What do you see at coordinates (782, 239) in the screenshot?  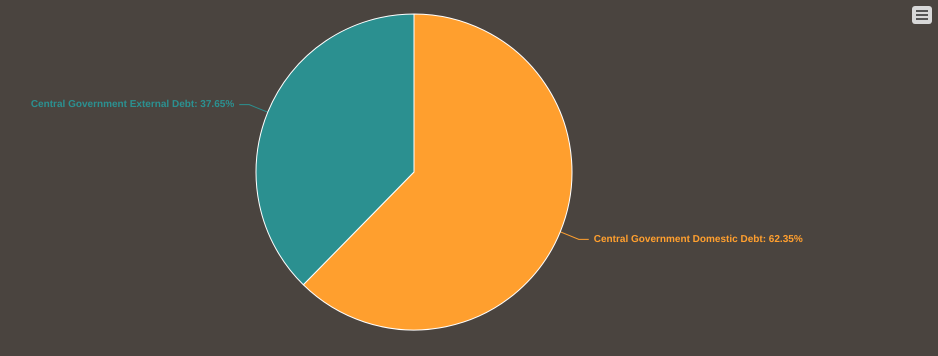 I see `data-label: : 62.35%` at bounding box center [782, 239].